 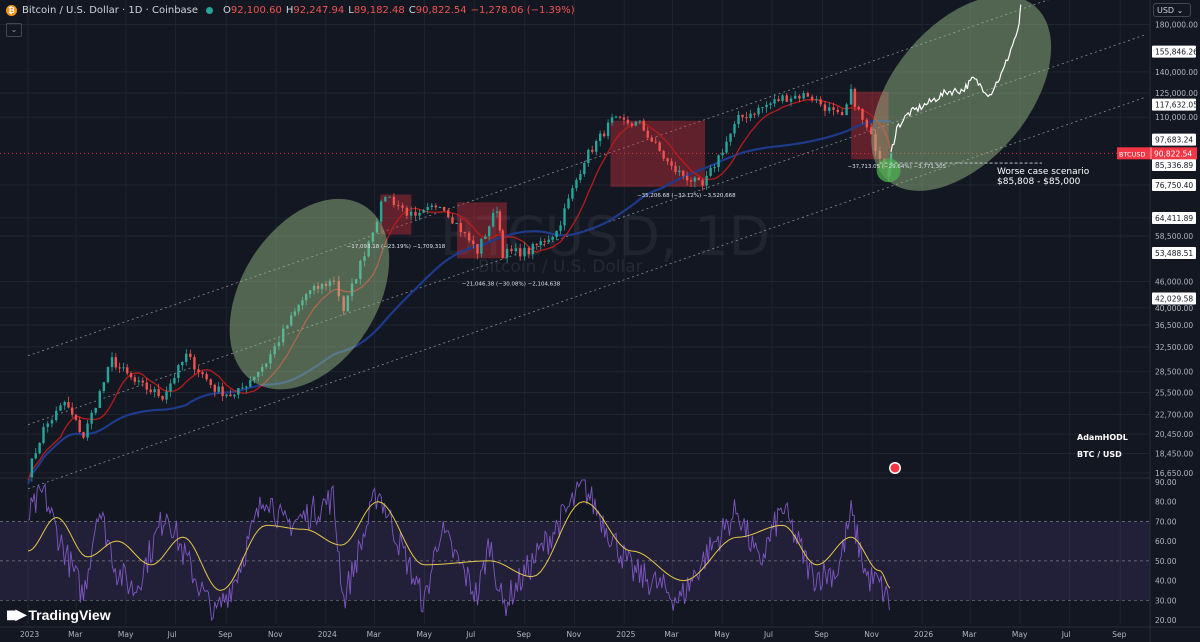 I want to click on price-label: 76,750.40, so click(x=1174, y=185).